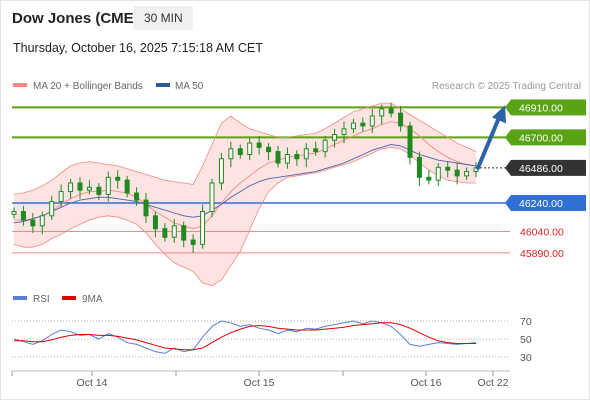  Describe the element at coordinates (426, 383) in the screenshot. I see `time-tick-label: Oct 16` at that location.